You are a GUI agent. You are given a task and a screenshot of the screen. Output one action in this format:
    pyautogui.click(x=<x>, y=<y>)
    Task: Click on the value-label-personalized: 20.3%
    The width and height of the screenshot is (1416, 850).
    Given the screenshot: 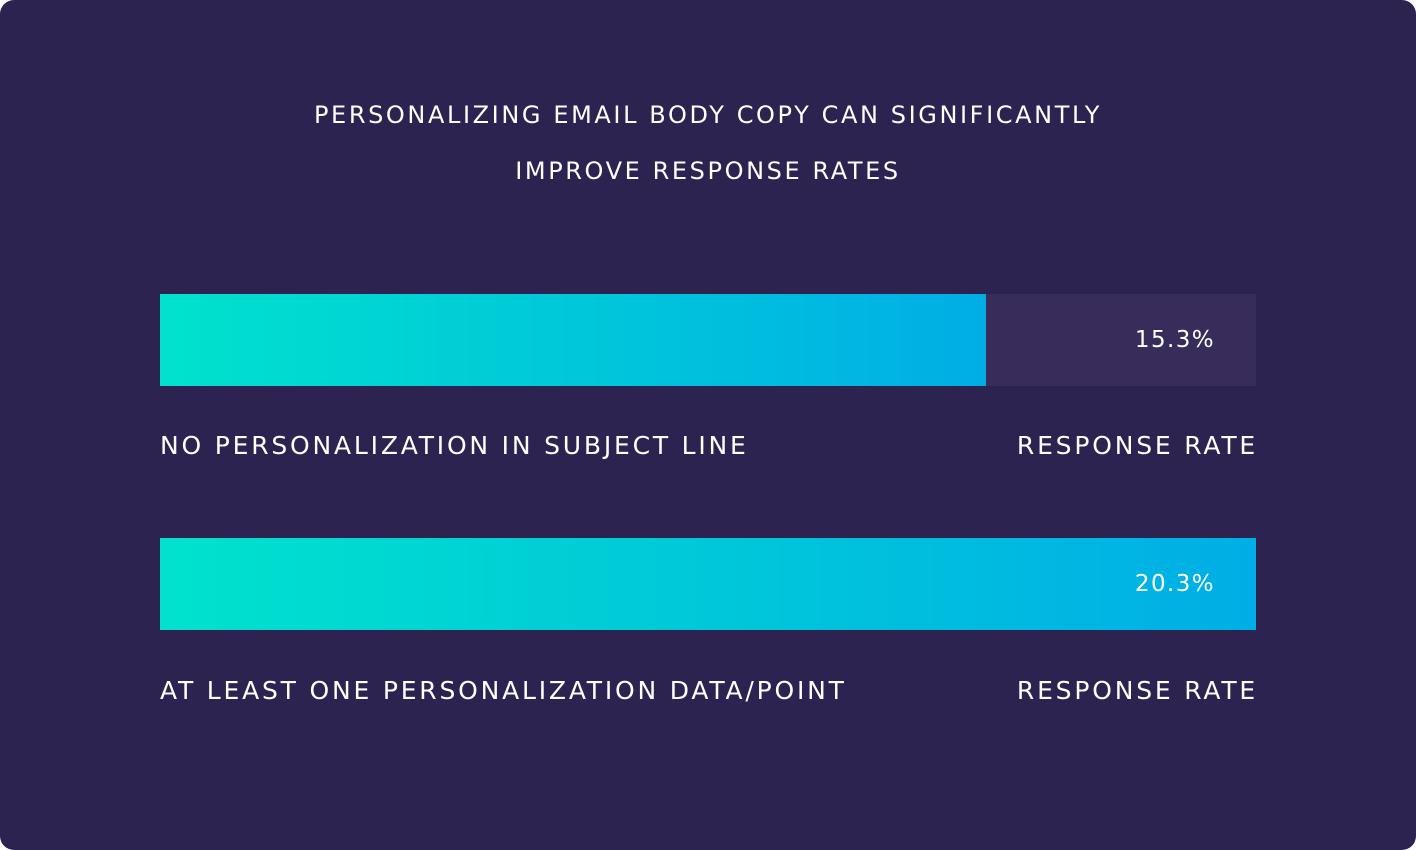 What is the action you would take?
    pyautogui.click(x=1174, y=584)
    